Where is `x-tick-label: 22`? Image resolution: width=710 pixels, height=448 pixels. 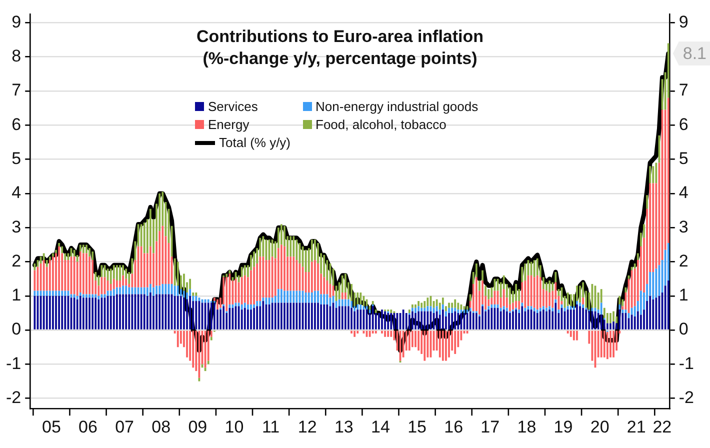
x-tick-label: 22 is located at coordinates (662, 426).